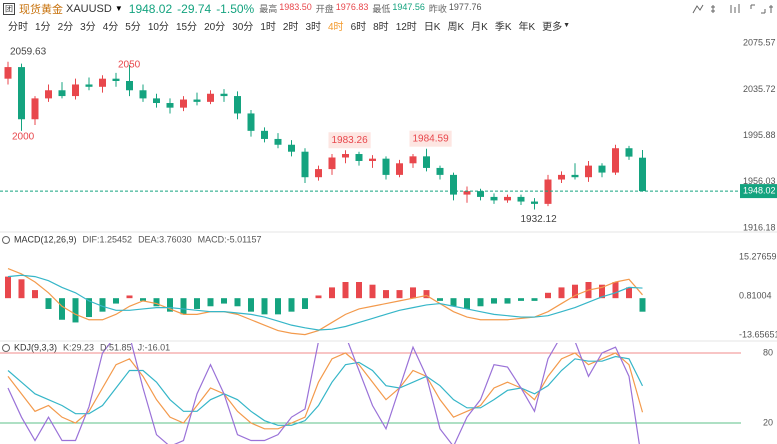 Image resolution: width=777 pixels, height=444 pixels. Describe the element at coordinates (771, 8) in the screenshot. I see `more` at that location.